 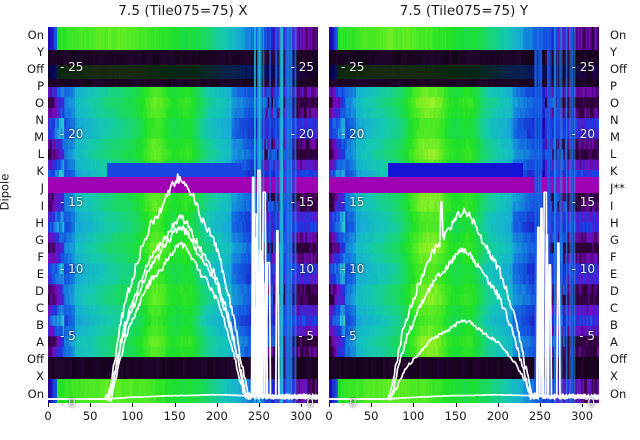 What do you see at coordinates (617, 188) in the screenshot?
I see `dipole-tick-label: J**` at bounding box center [617, 188].